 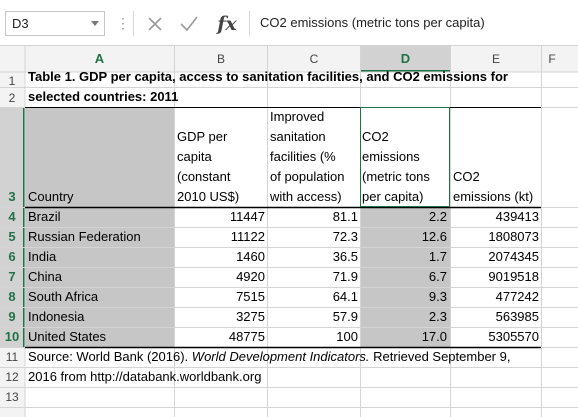 What do you see at coordinates (303, 156) in the screenshot?
I see `header-sanitation-line: facilities (%` at bounding box center [303, 156].